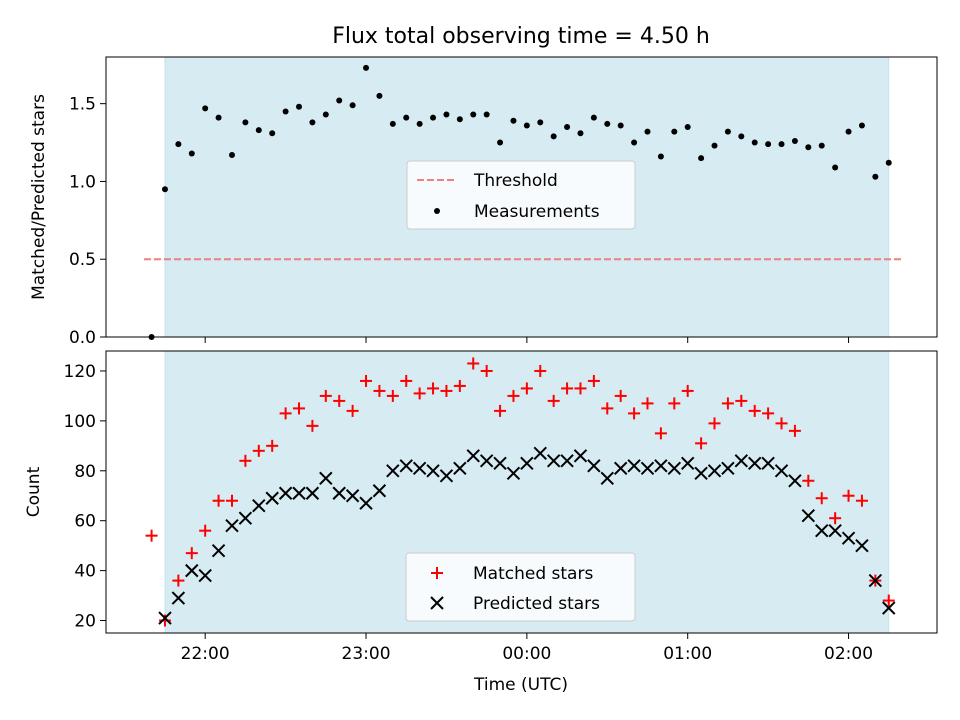 This screenshot has width=960, height=720. Describe the element at coordinates (520, 685) in the screenshot. I see `count-x-axis-label: Time (UTC)` at that location.